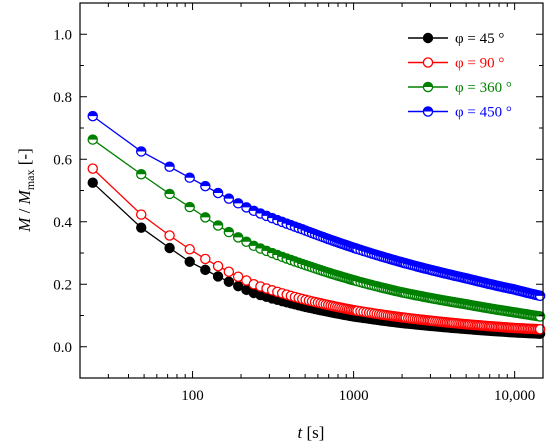 The image size is (550, 447). What do you see at coordinates (62, 285) in the screenshot?
I see `y-tick-label: 0.2` at bounding box center [62, 285].